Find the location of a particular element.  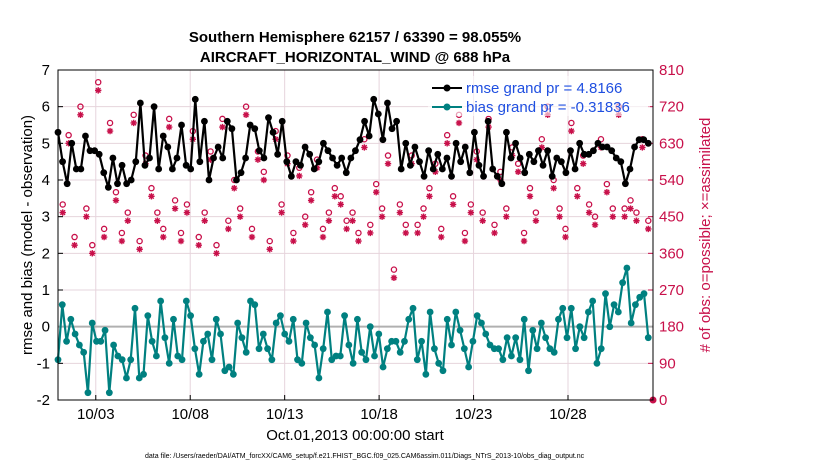

legend-marker-rmse is located at coordinates (447, 88).